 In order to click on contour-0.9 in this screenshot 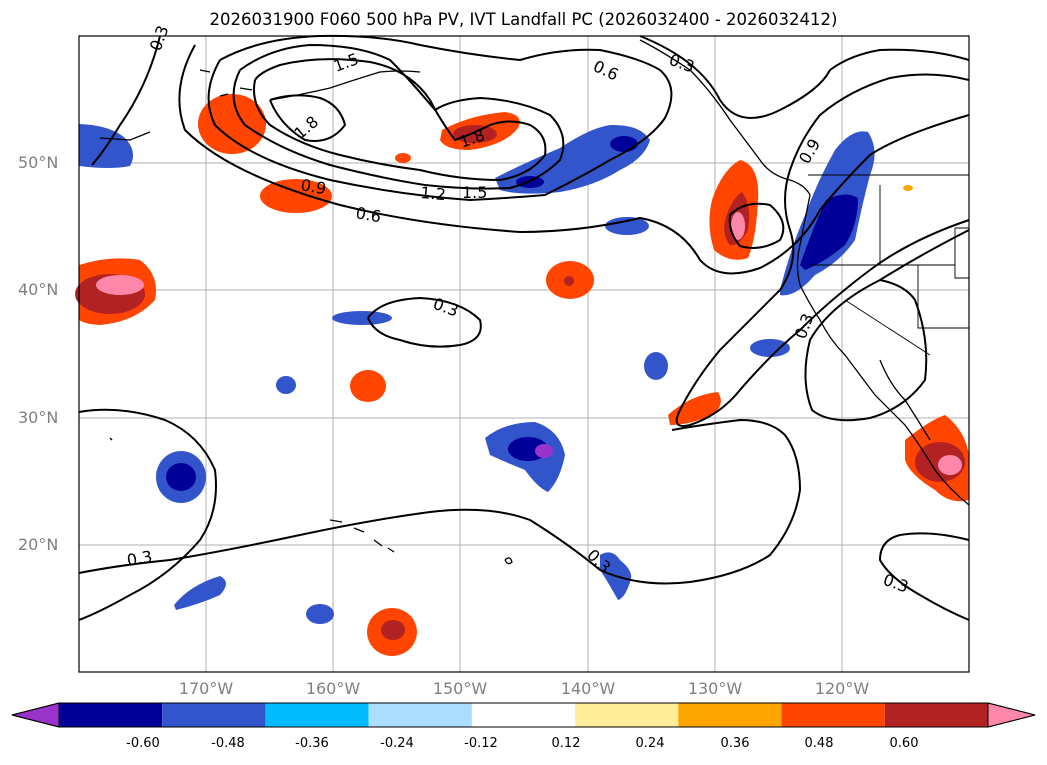, I will do `click(440, 118)`.